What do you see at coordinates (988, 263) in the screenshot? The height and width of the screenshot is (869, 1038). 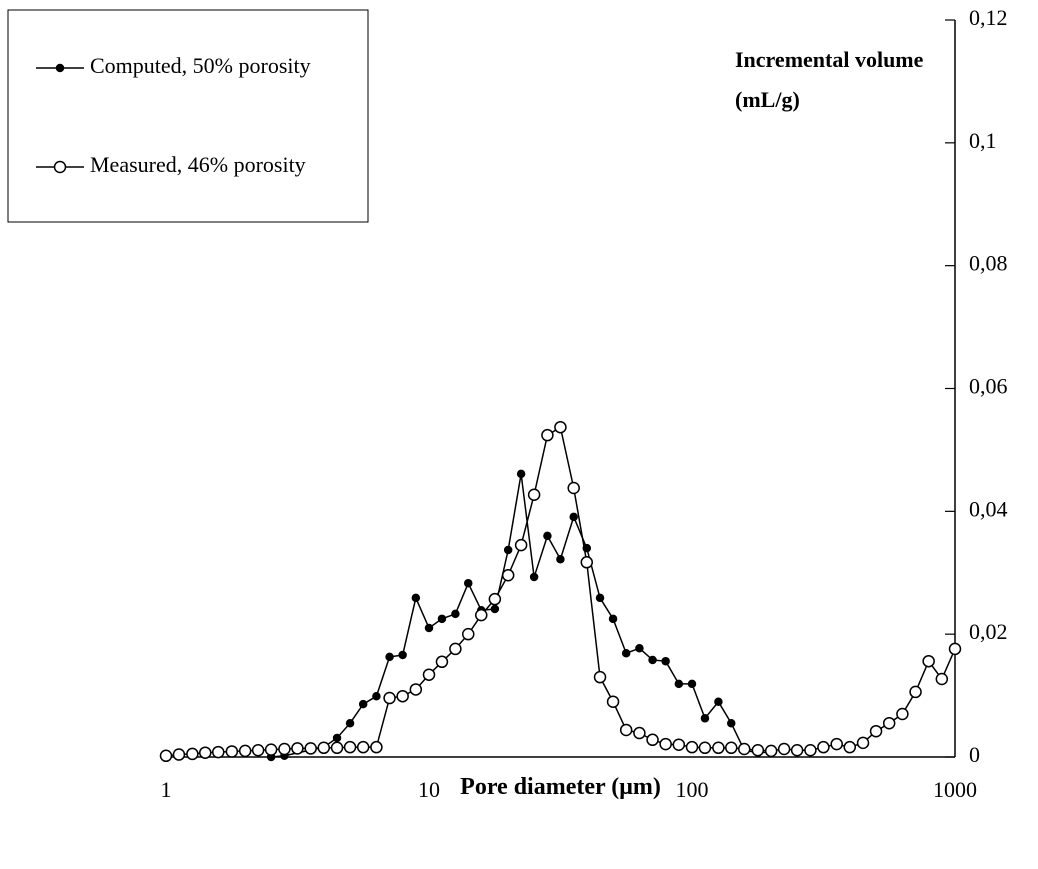 I see `y-tick-label: 0,08` at bounding box center [988, 263].